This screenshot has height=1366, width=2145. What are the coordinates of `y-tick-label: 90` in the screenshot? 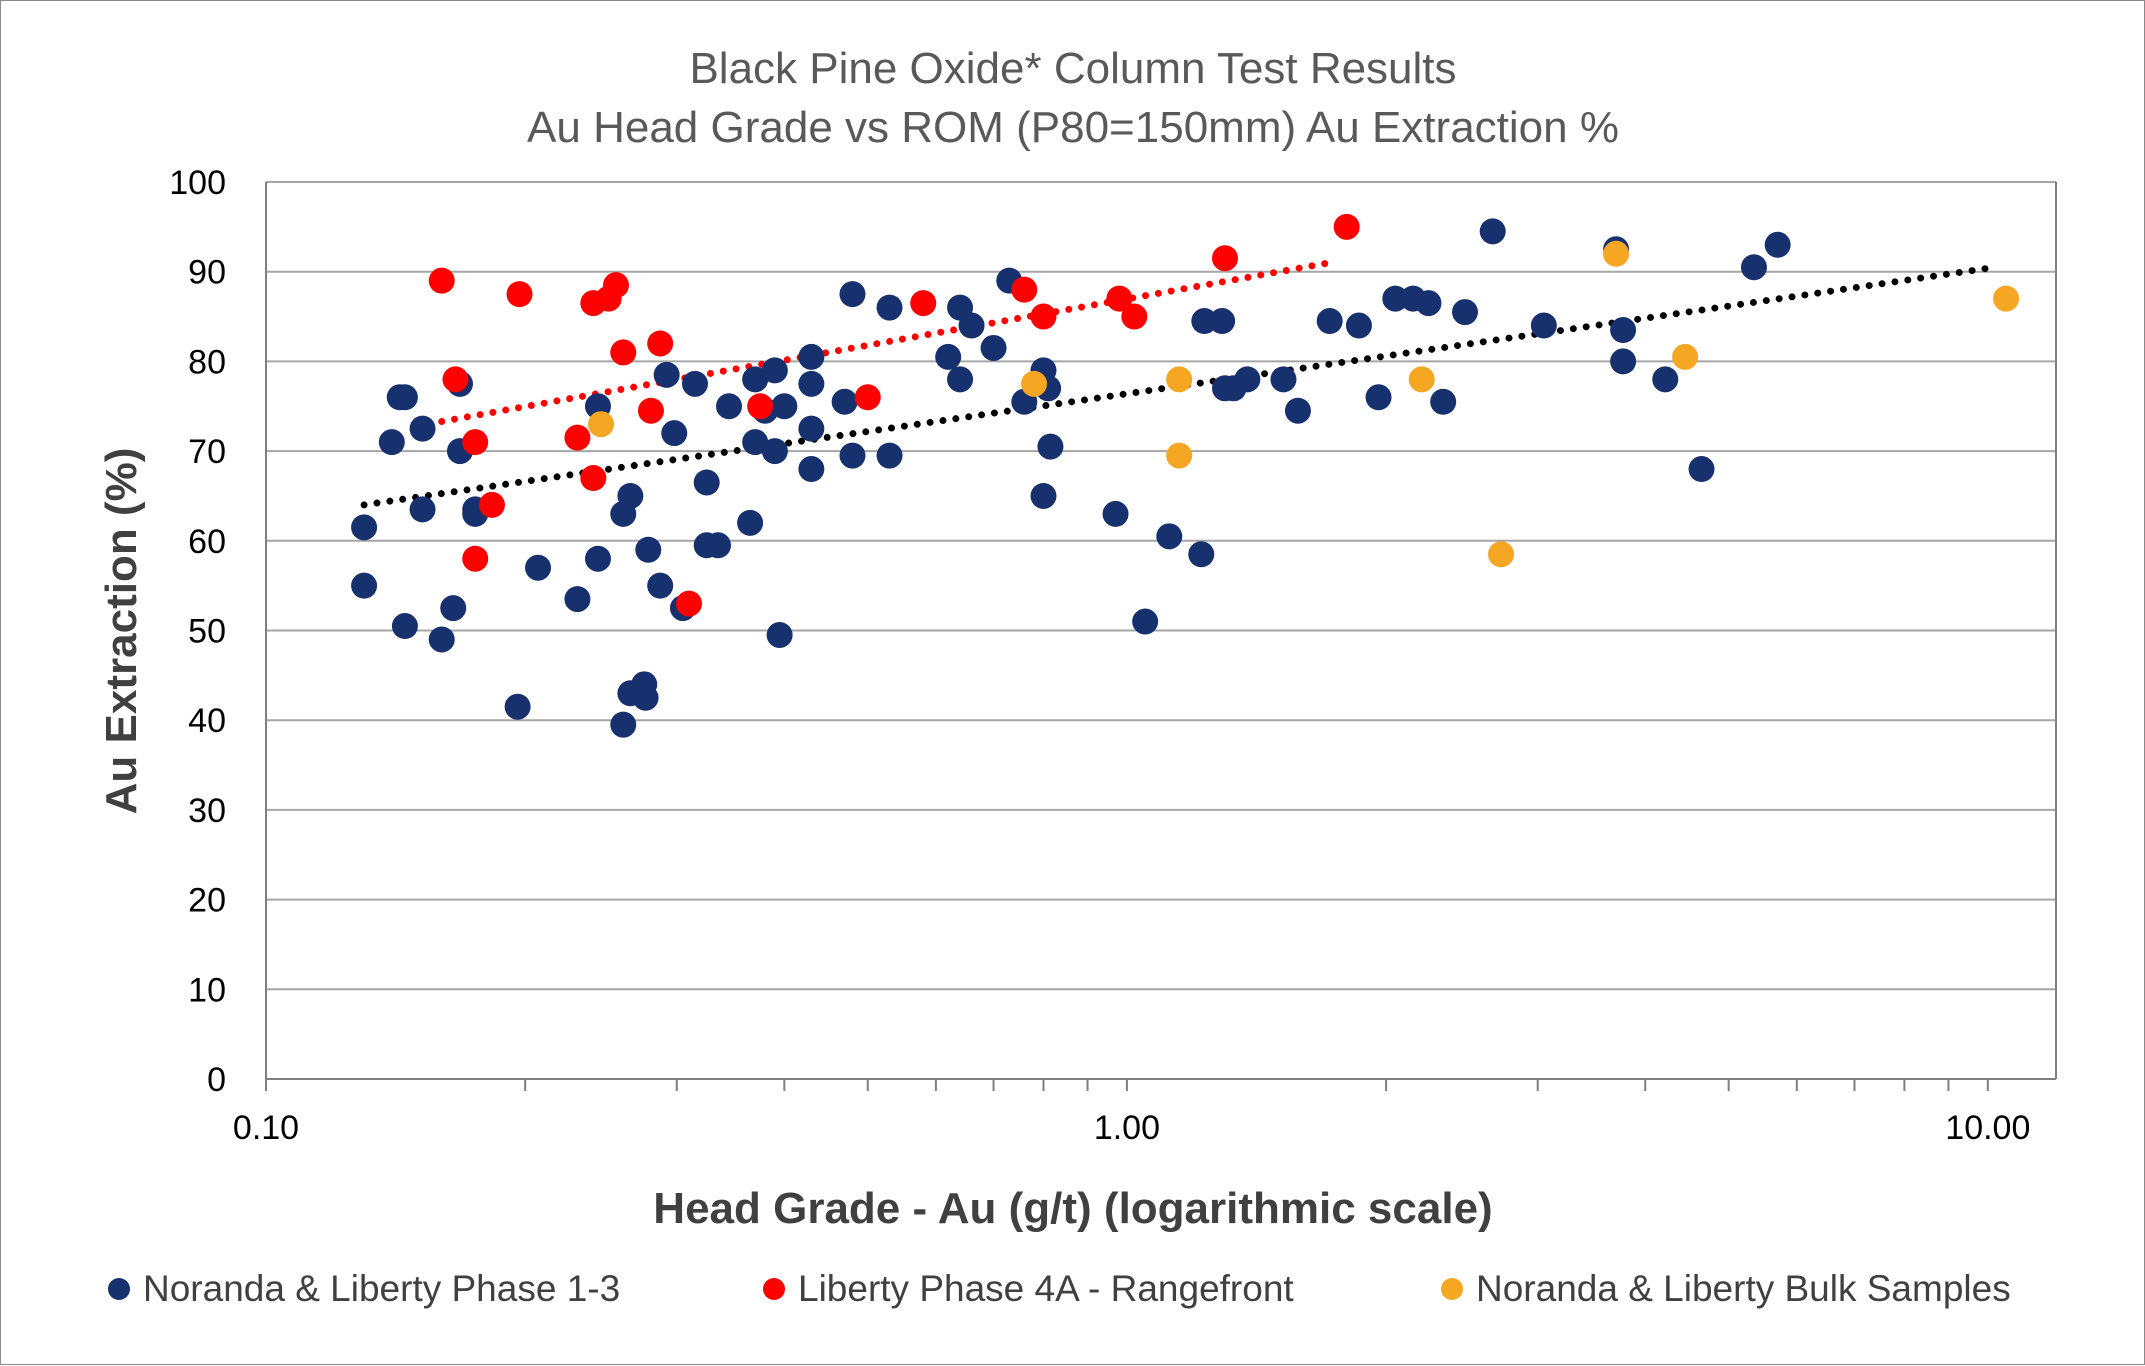 It's located at (207, 273).